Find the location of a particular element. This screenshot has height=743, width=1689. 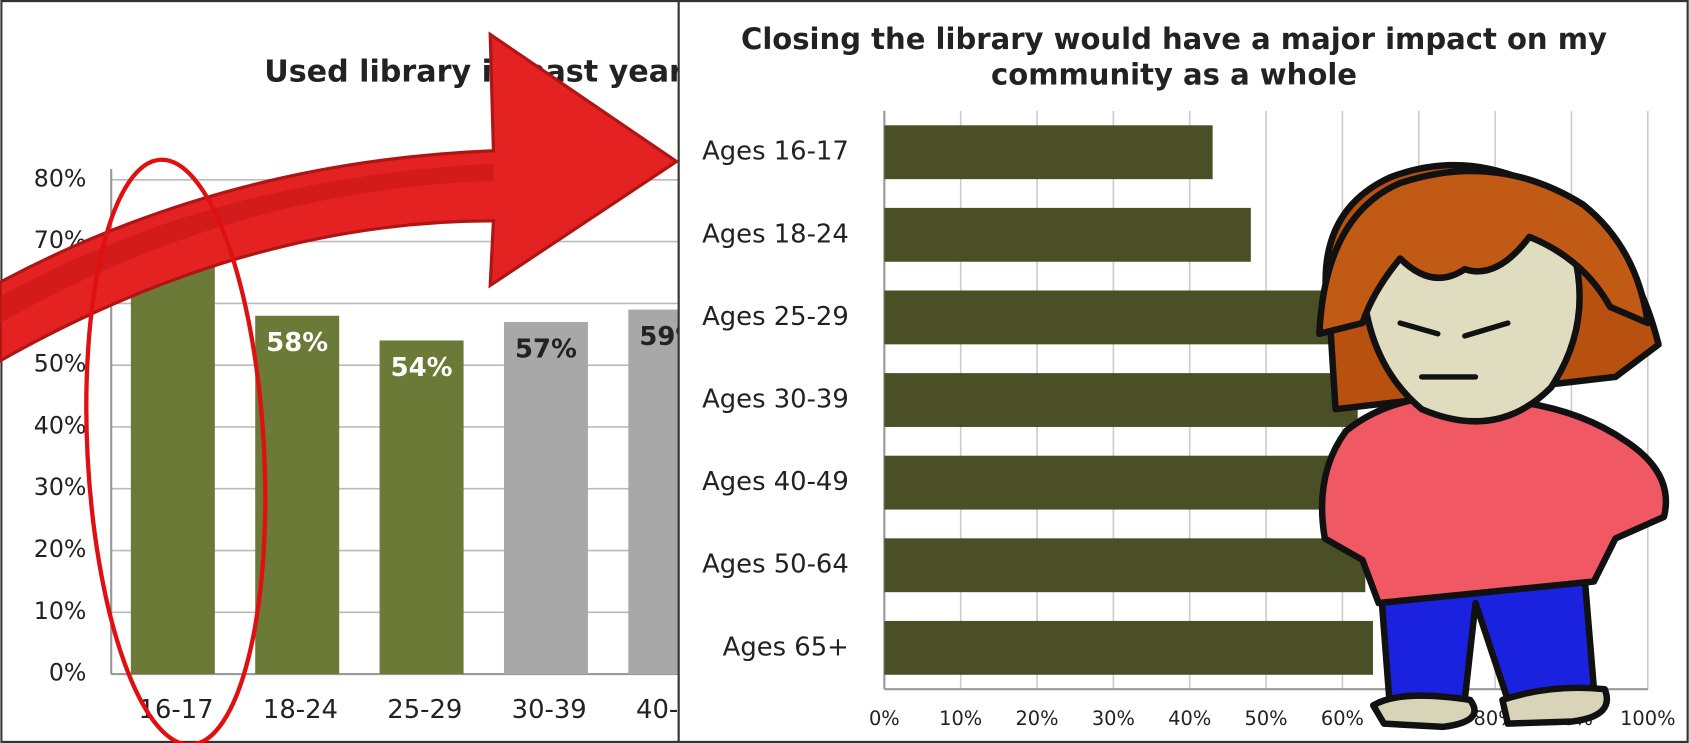

data-label: 57% is located at coordinates (546, 349).